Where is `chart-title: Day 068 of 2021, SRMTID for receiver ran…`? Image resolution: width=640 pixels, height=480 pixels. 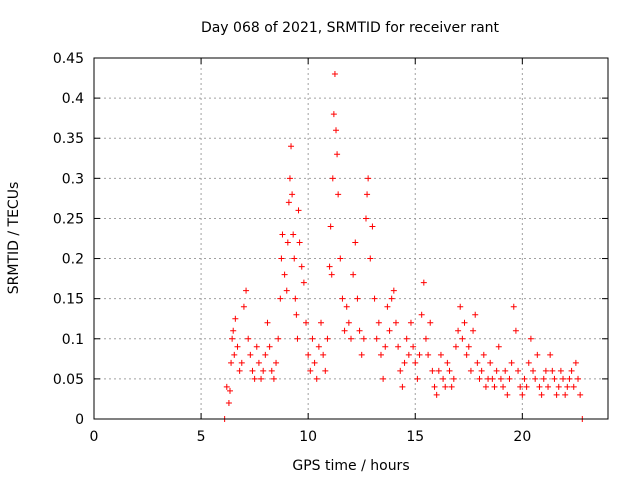 chart-title: Day 068 of 2021, SRMTID for receiver ran… is located at coordinates (350, 28).